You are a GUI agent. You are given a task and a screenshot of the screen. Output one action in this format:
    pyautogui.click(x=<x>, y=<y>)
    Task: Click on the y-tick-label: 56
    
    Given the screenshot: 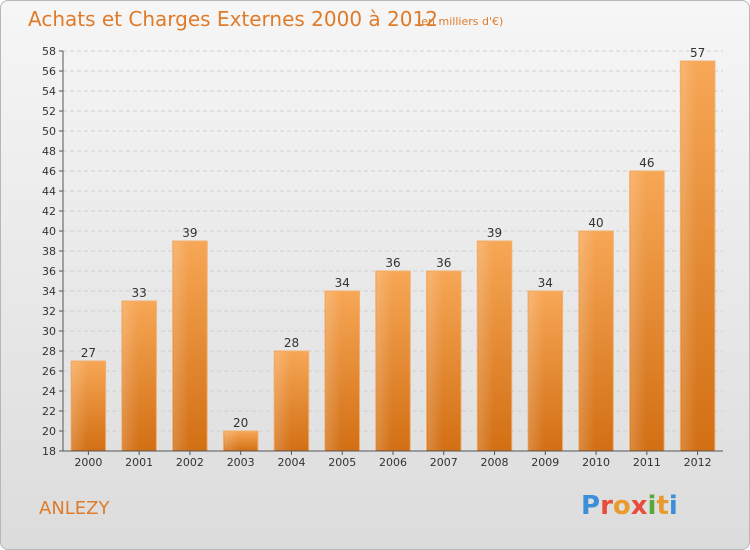 What is the action you would take?
    pyautogui.click(x=49, y=71)
    